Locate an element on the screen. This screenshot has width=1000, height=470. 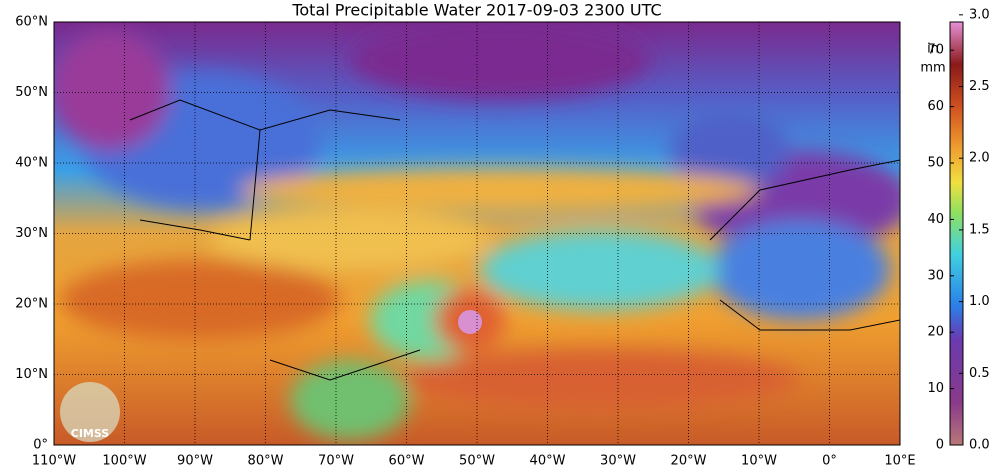
in-tick-label: 2.5 is located at coordinates (979, 86).